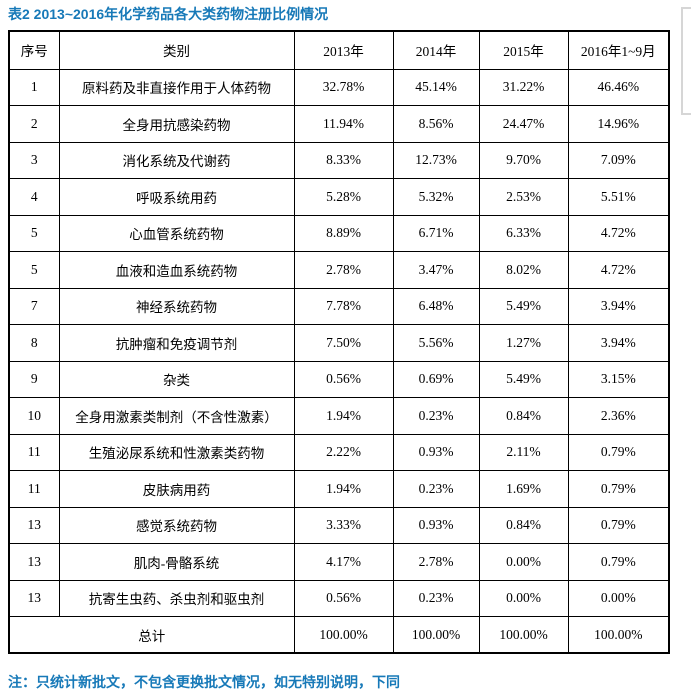 The width and height of the screenshot is (691, 699). What do you see at coordinates (176, 50) in the screenshot?
I see `column-header: 类别` at bounding box center [176, 50].